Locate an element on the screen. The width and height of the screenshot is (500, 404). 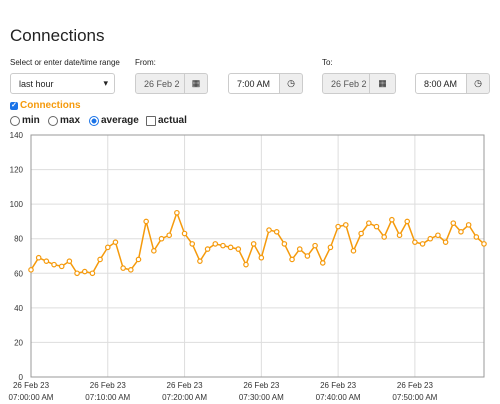
option-label: min is located at coordinates (31, 120).